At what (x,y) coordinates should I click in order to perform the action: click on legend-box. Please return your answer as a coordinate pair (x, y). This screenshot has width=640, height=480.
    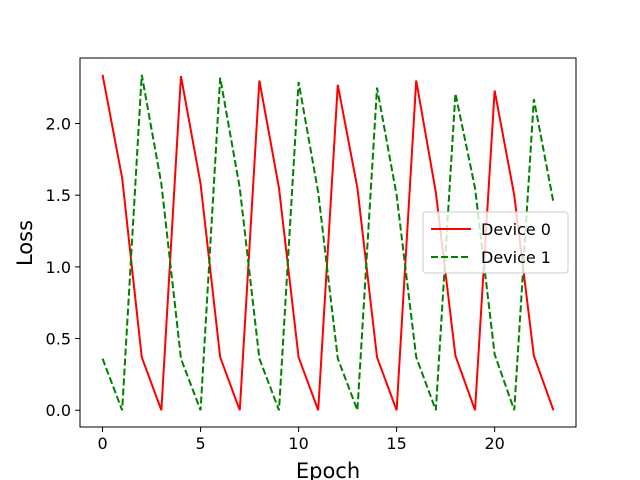
    Looking at the image, I should click on (495, 242).